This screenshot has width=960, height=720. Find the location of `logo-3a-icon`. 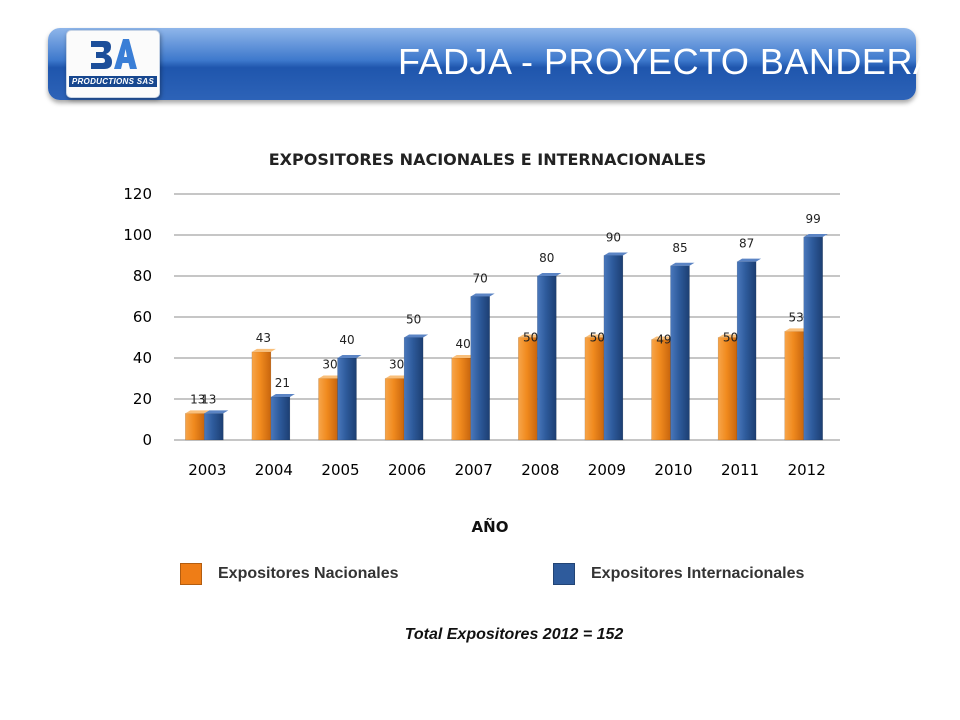

logo-3a-icon is located at coordinates (114, 54).